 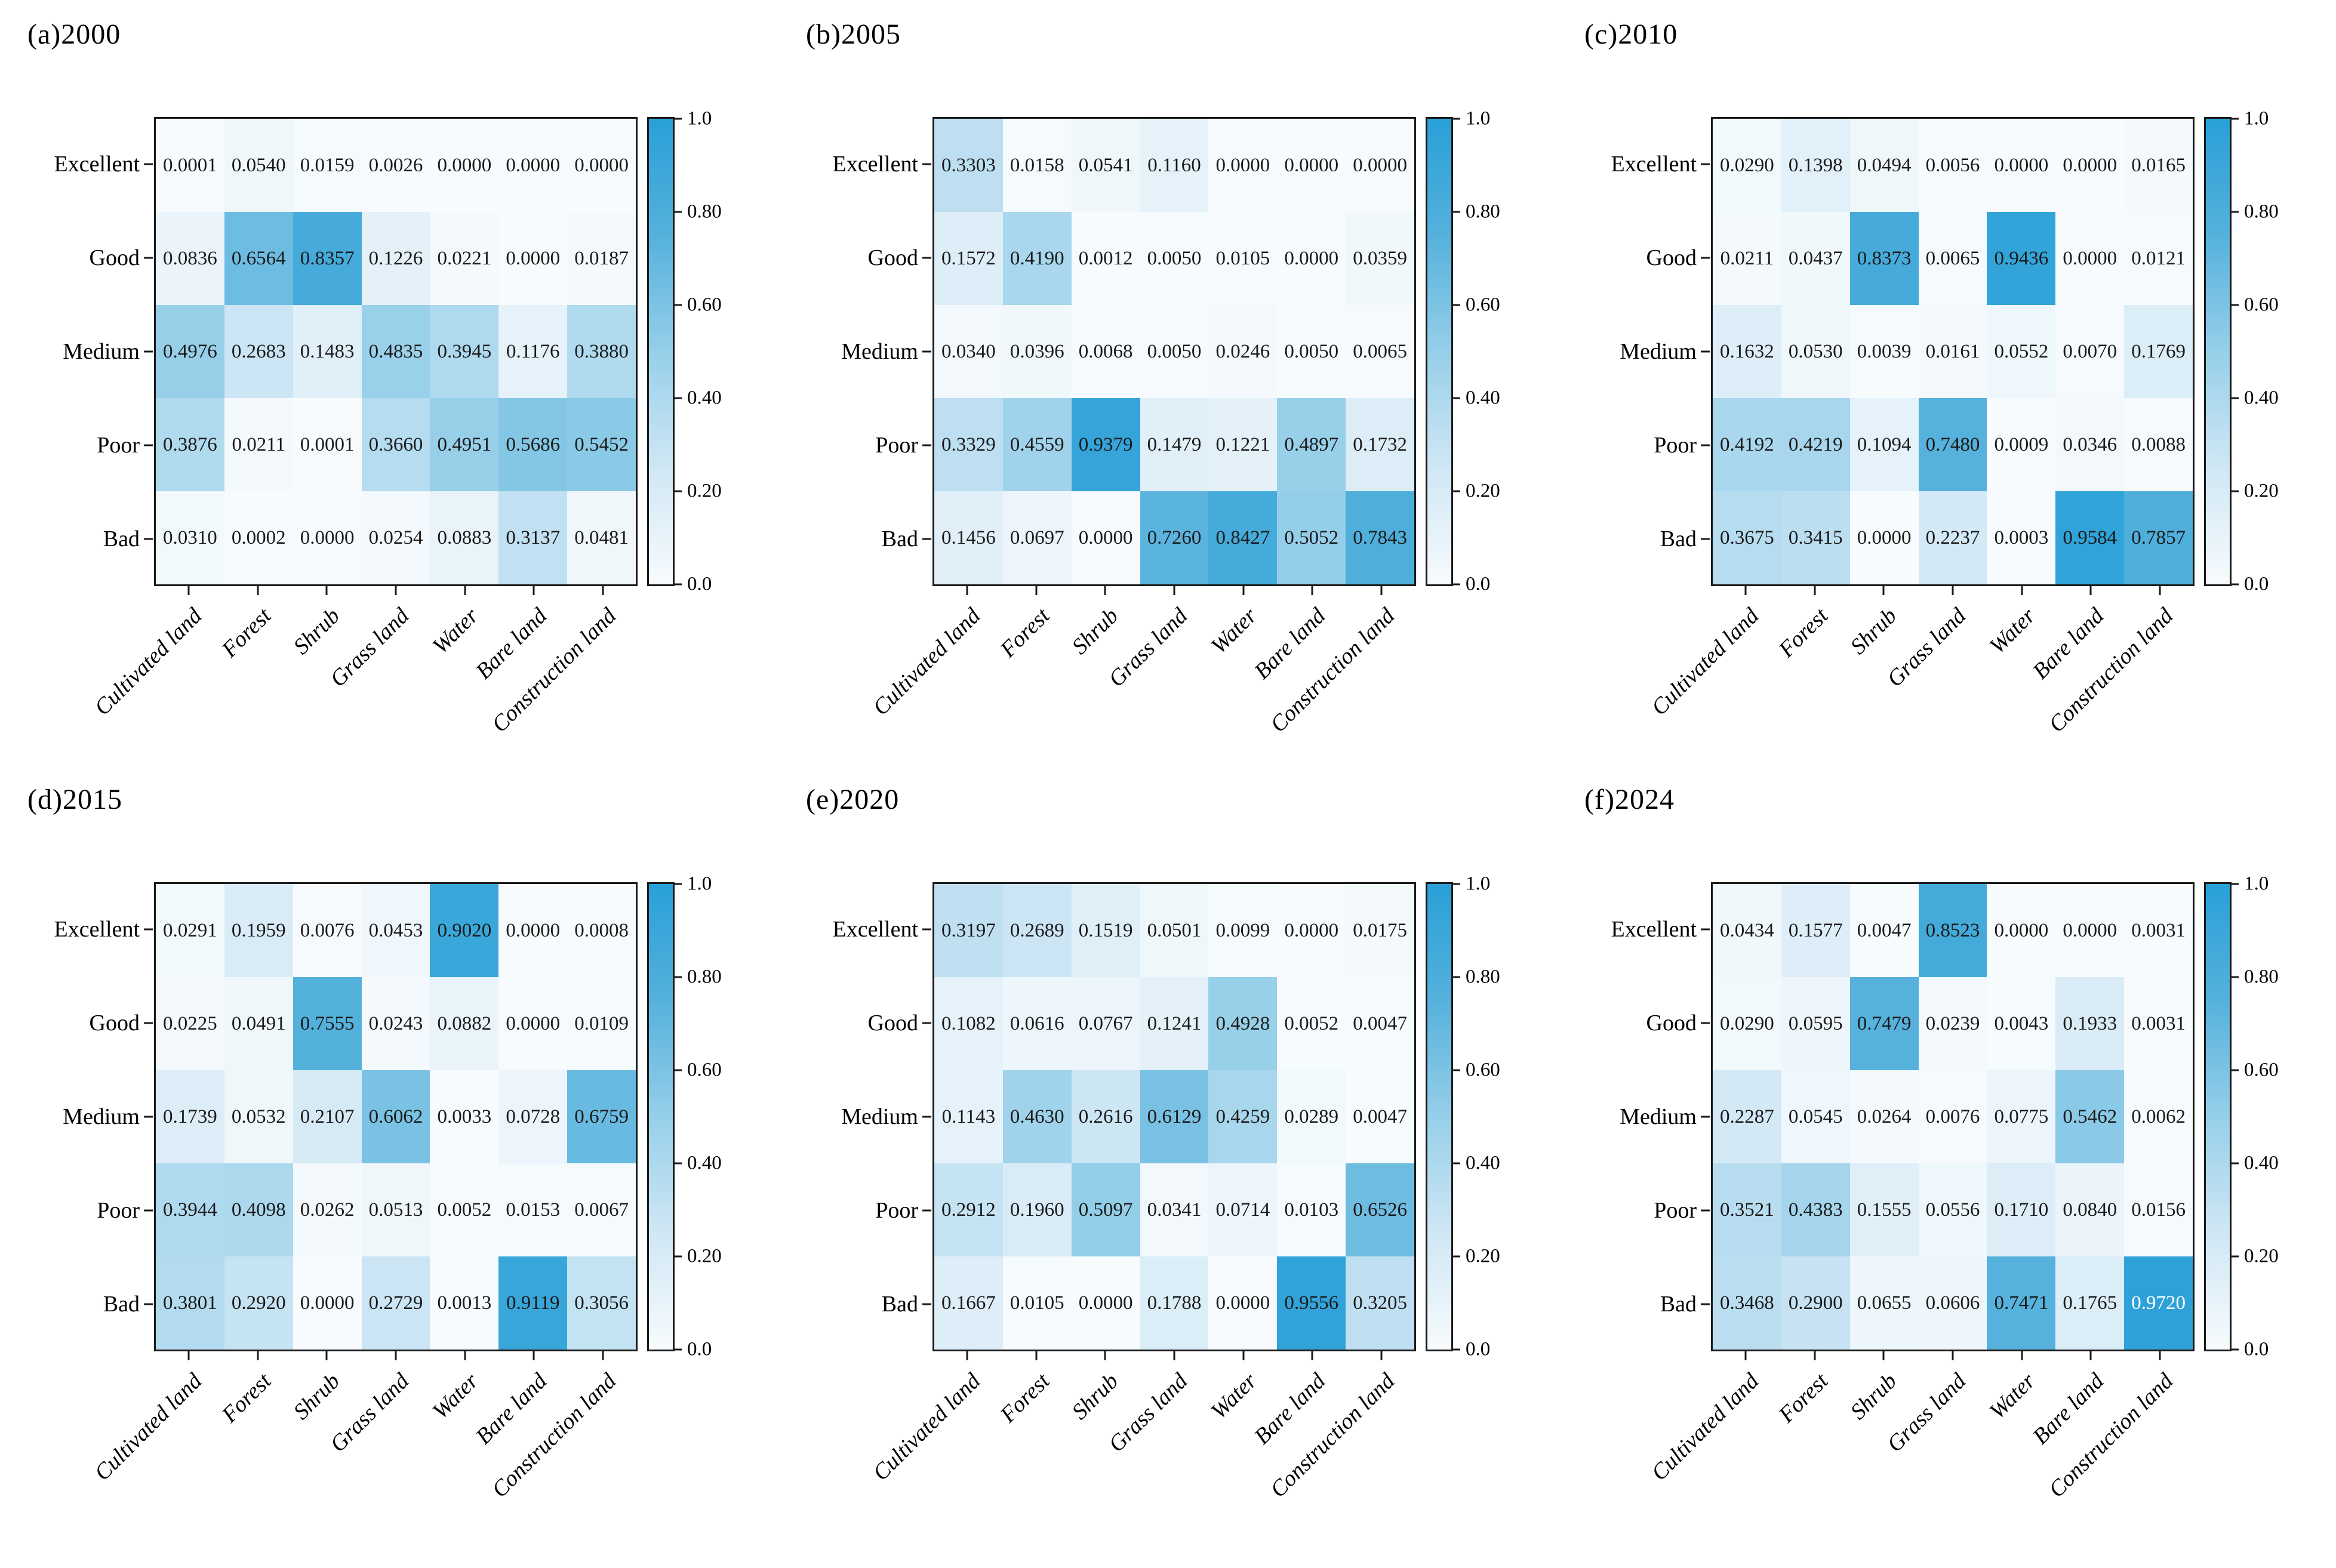 What do you see at coordinates (1243, 444) in the screenshot?
I see `heatmap-cell: 0.1221` at bounding box center [1243, 444].